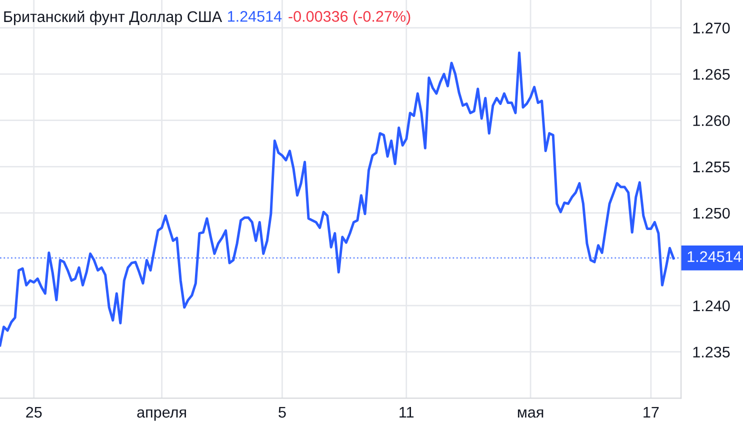  Describe the element at coordinates (651, 412) in the screenshot. I see `x-tick-label: 17` at that location.